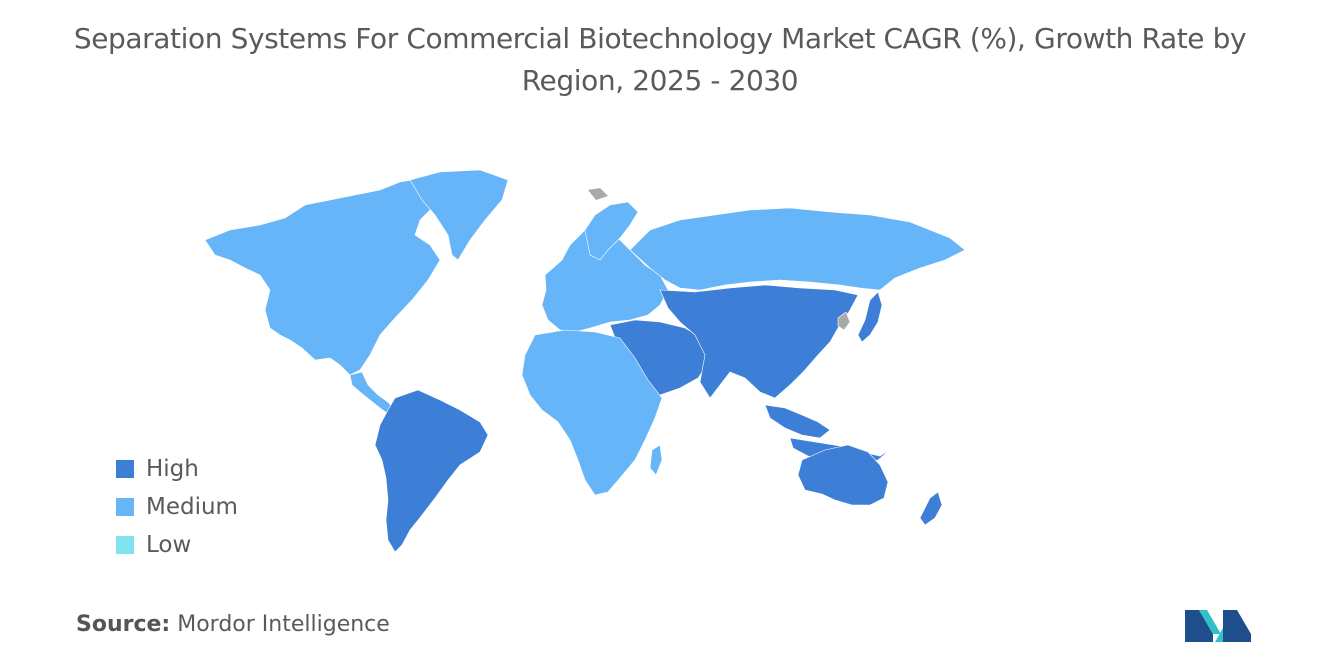 The width and height of the screenshot is (1320, 665). I want to click on region-russia, so click(797, 249).